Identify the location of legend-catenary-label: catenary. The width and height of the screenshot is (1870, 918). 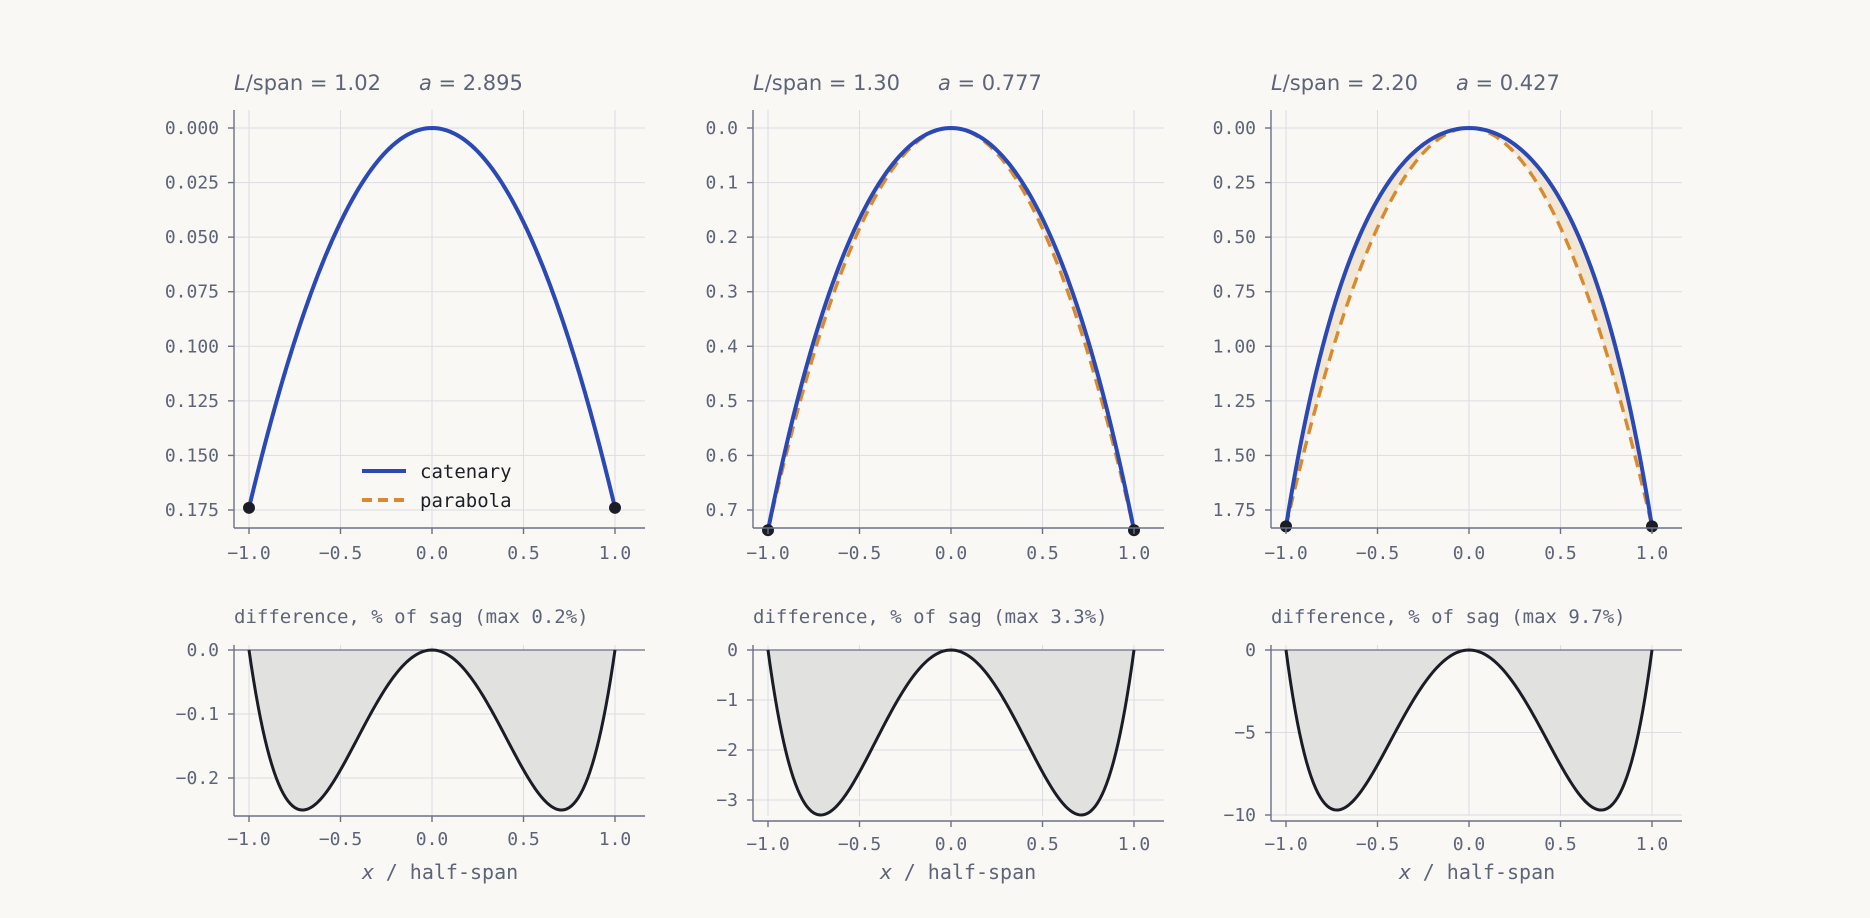
(466, 472).